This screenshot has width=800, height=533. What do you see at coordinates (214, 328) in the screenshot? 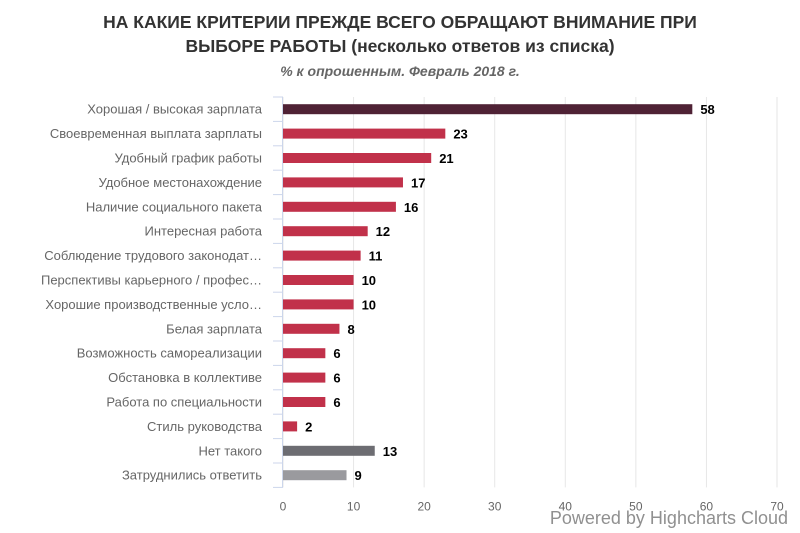
I see `category-label: Белая зарплата` at bounding box center [214, 328].